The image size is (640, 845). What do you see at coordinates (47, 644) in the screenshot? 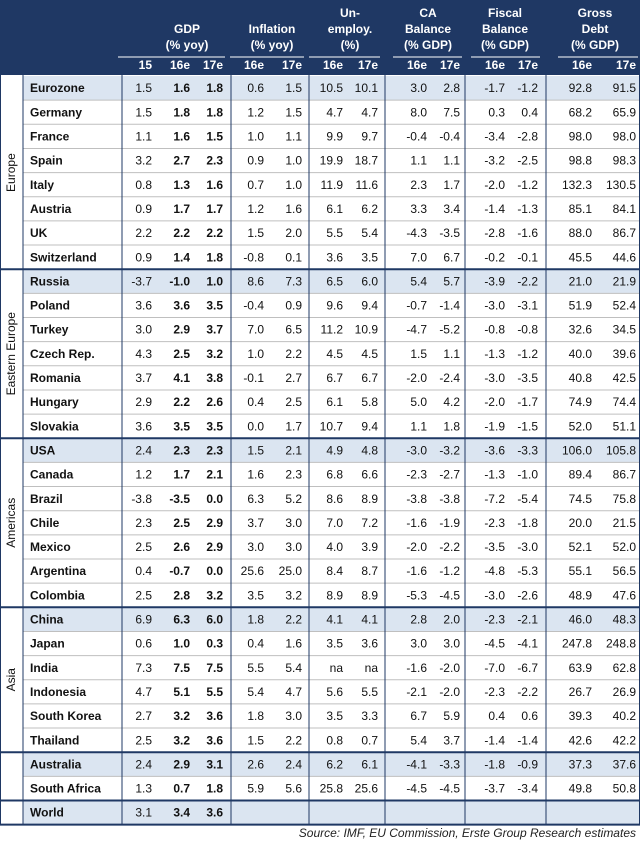
I see `country-label: Japan` at bounding box center [47, 644].